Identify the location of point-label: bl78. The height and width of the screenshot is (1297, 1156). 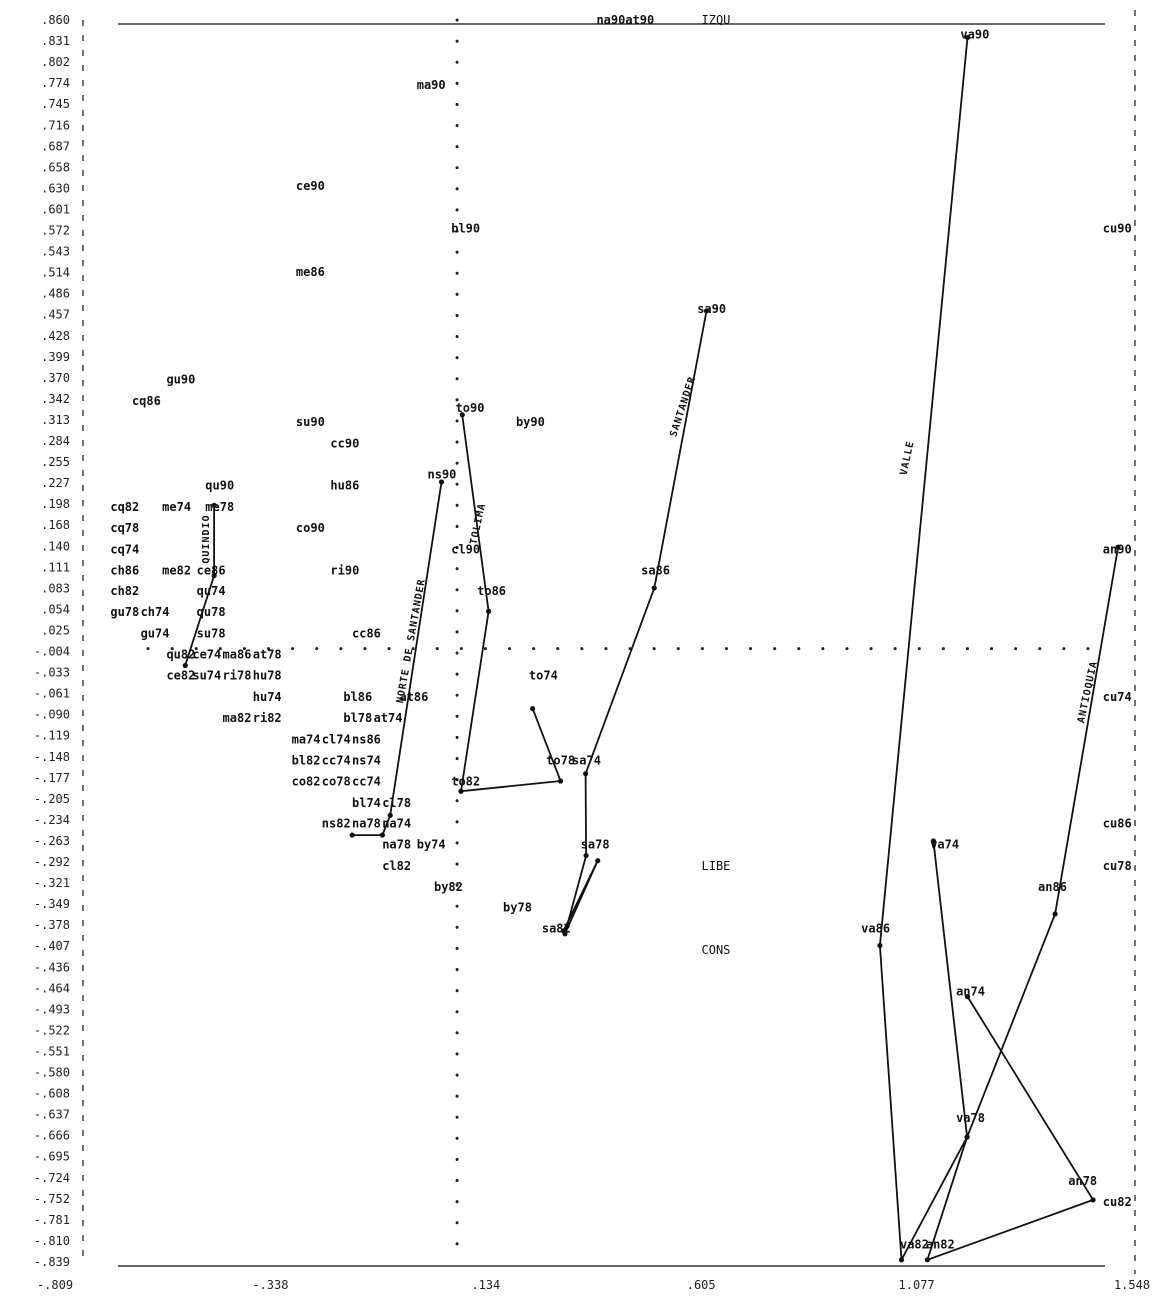
(357, 718).